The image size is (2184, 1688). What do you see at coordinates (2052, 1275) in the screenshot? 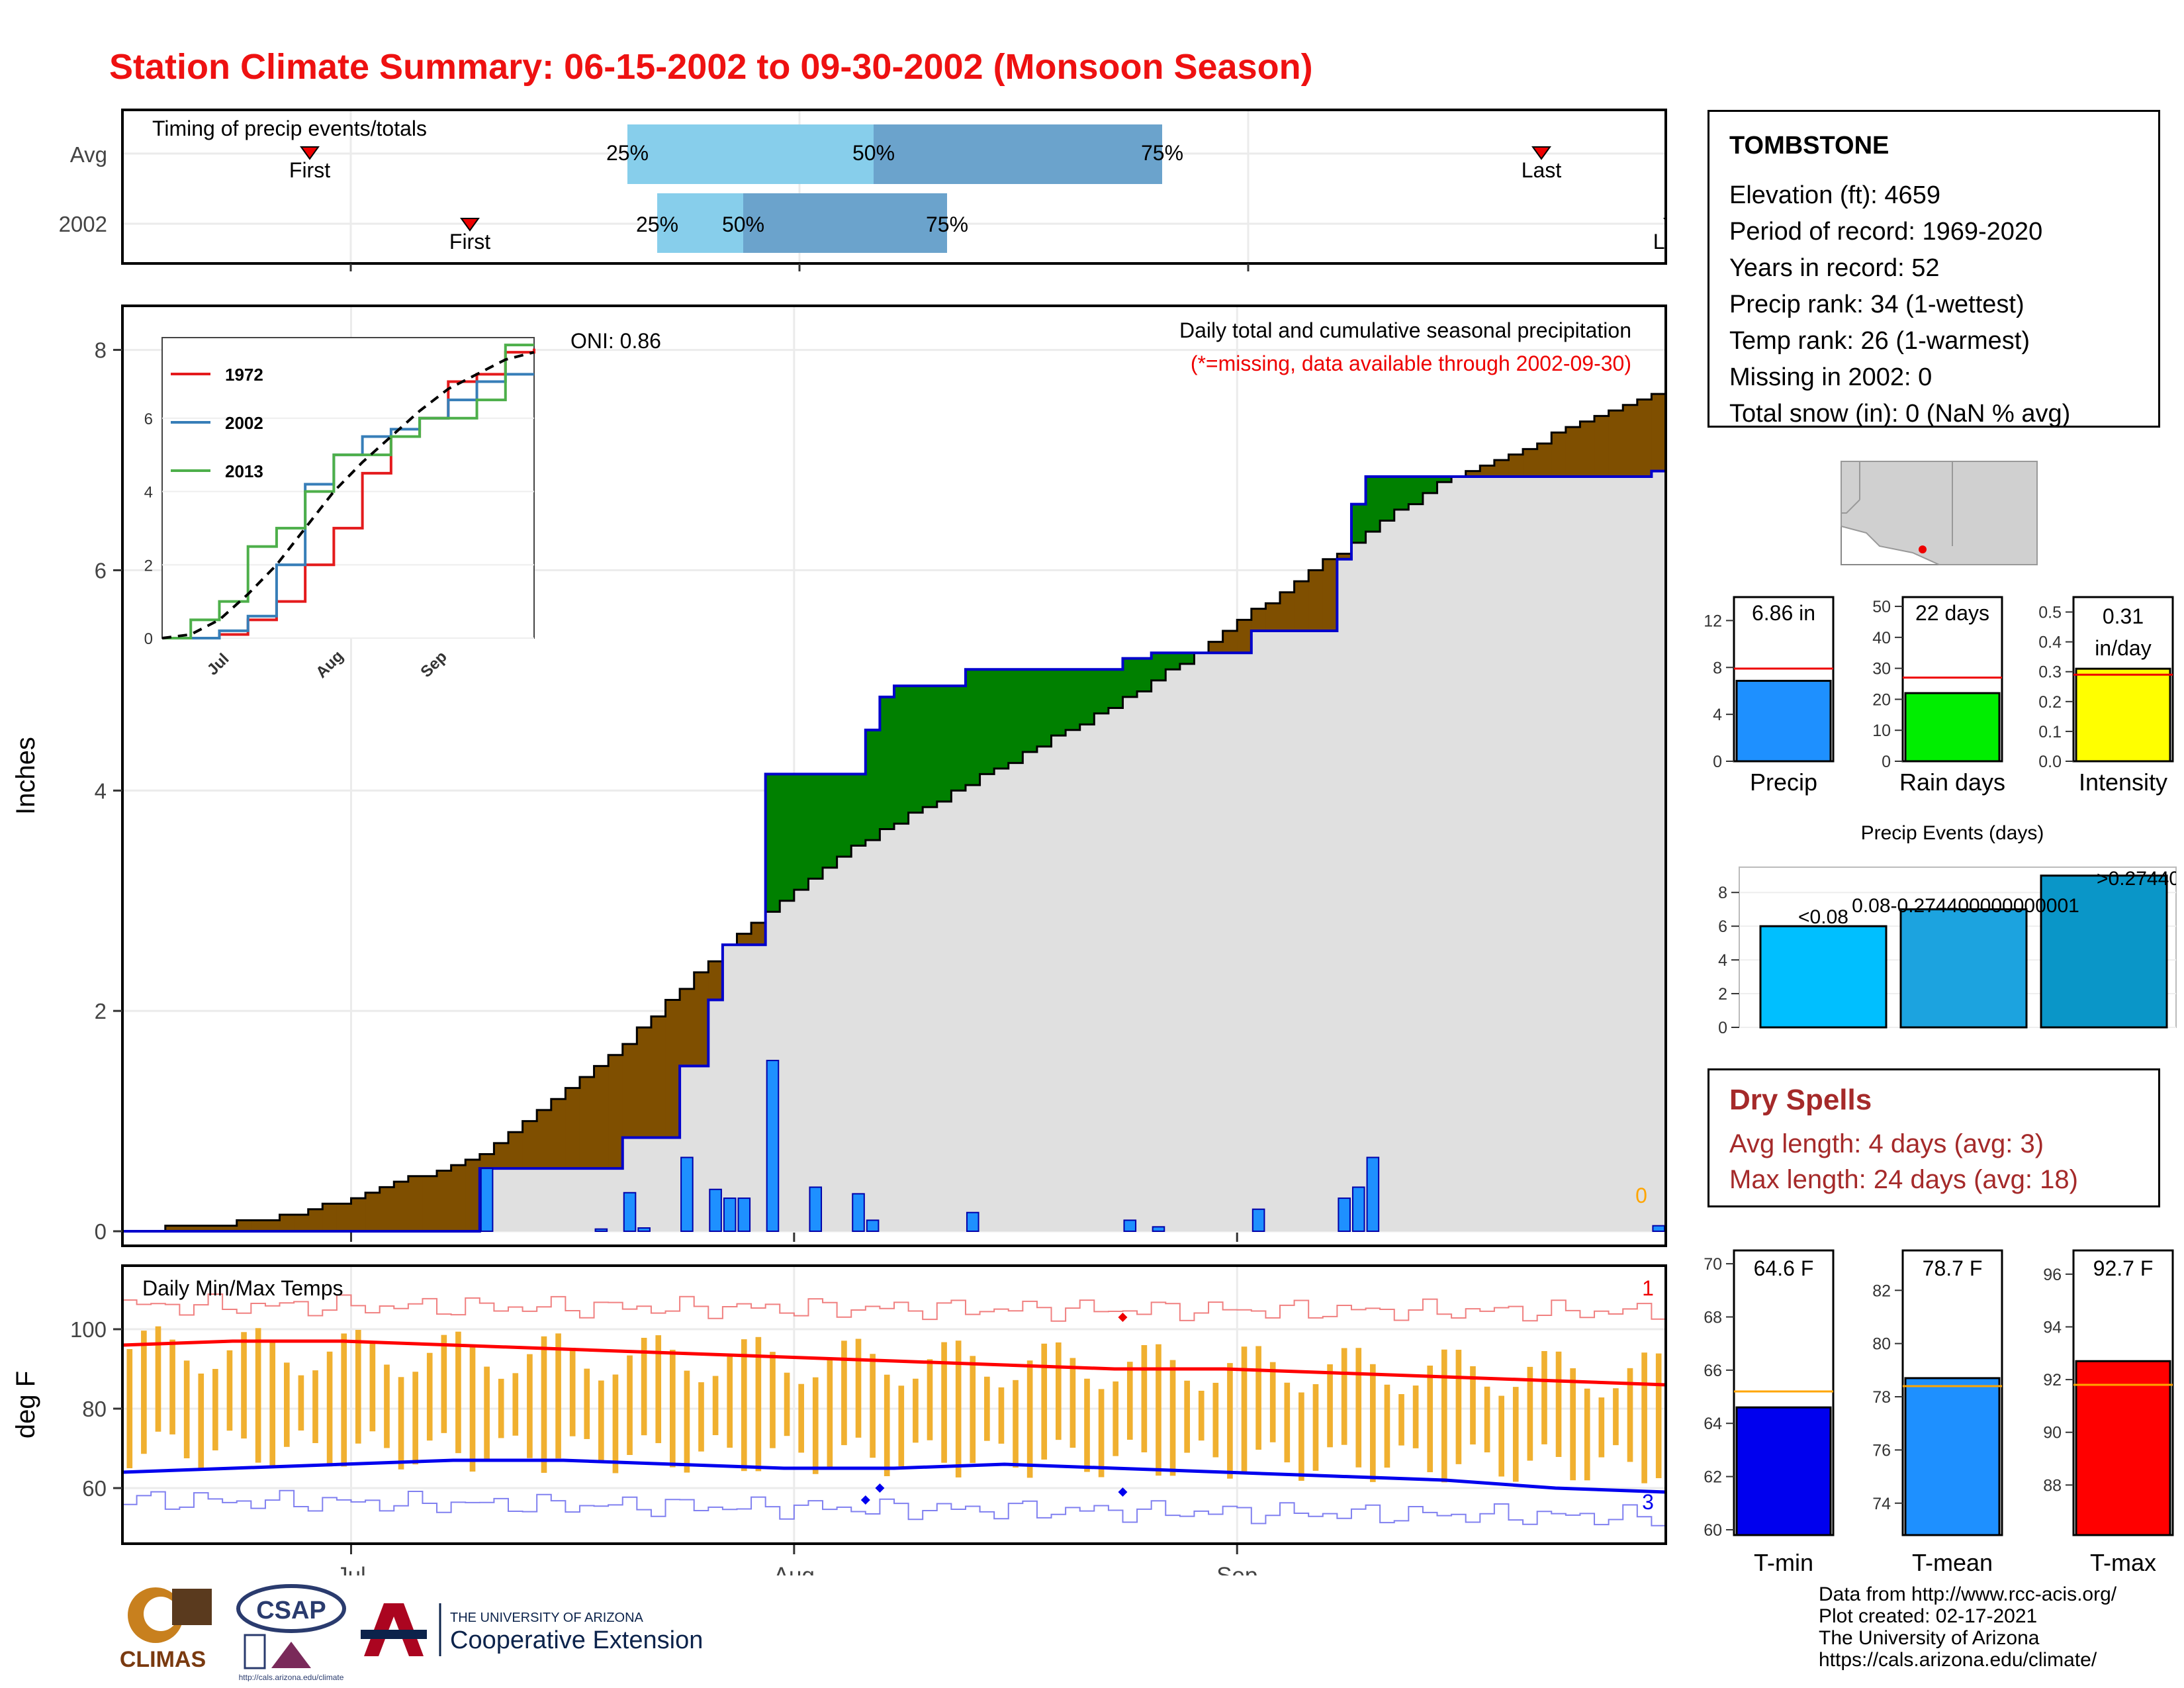
I see `summary-y-tick-label: 96` at bounding box center [2052, 1275].